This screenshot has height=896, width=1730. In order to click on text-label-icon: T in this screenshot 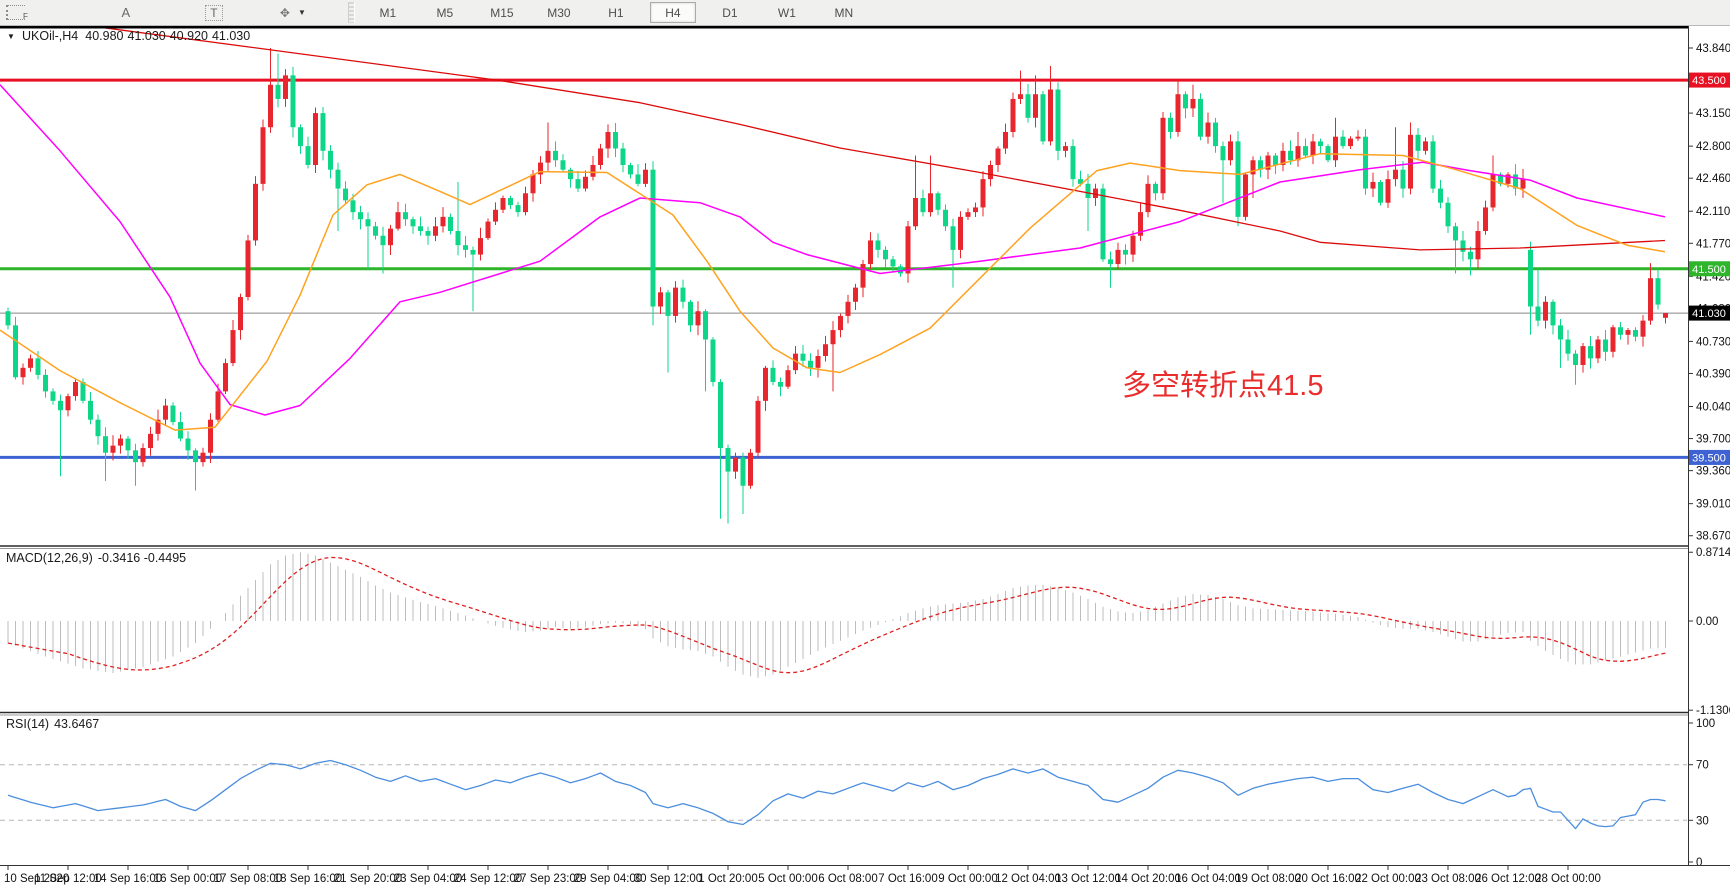, I will do `click(214, 12)`.